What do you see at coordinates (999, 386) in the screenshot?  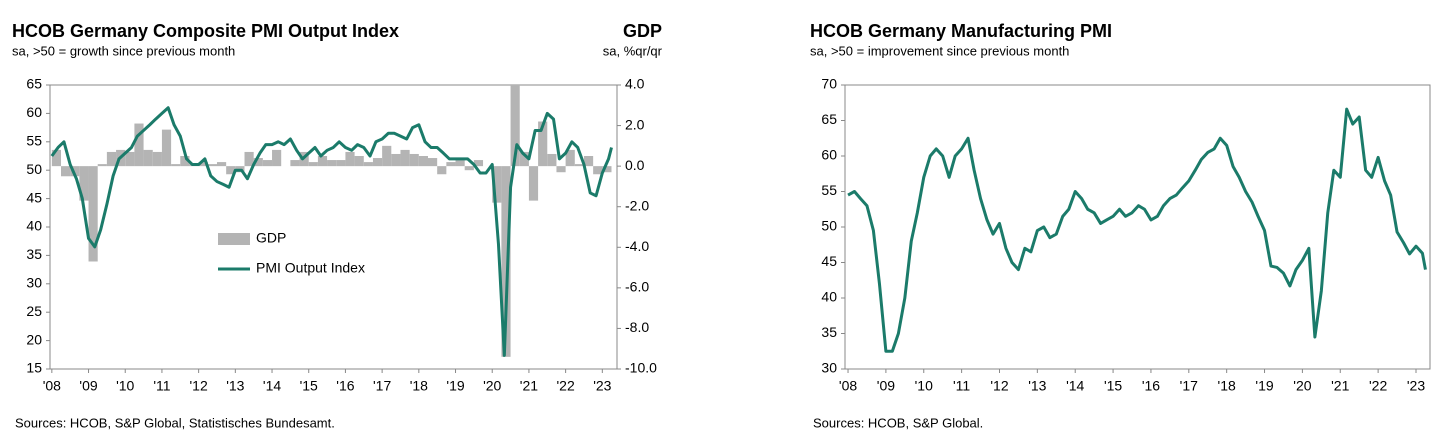 I see `x-tick-label: '12` at bounding box center [999, 386].